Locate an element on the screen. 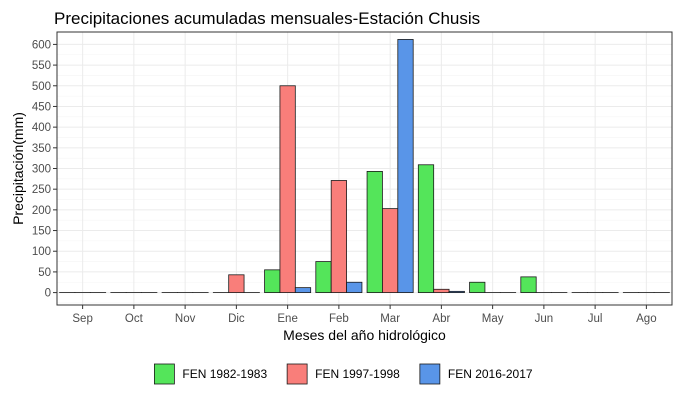 The width and height of the screenshot is (687, 400). x-tick-label: Jul is located at coordinates (595, 319).